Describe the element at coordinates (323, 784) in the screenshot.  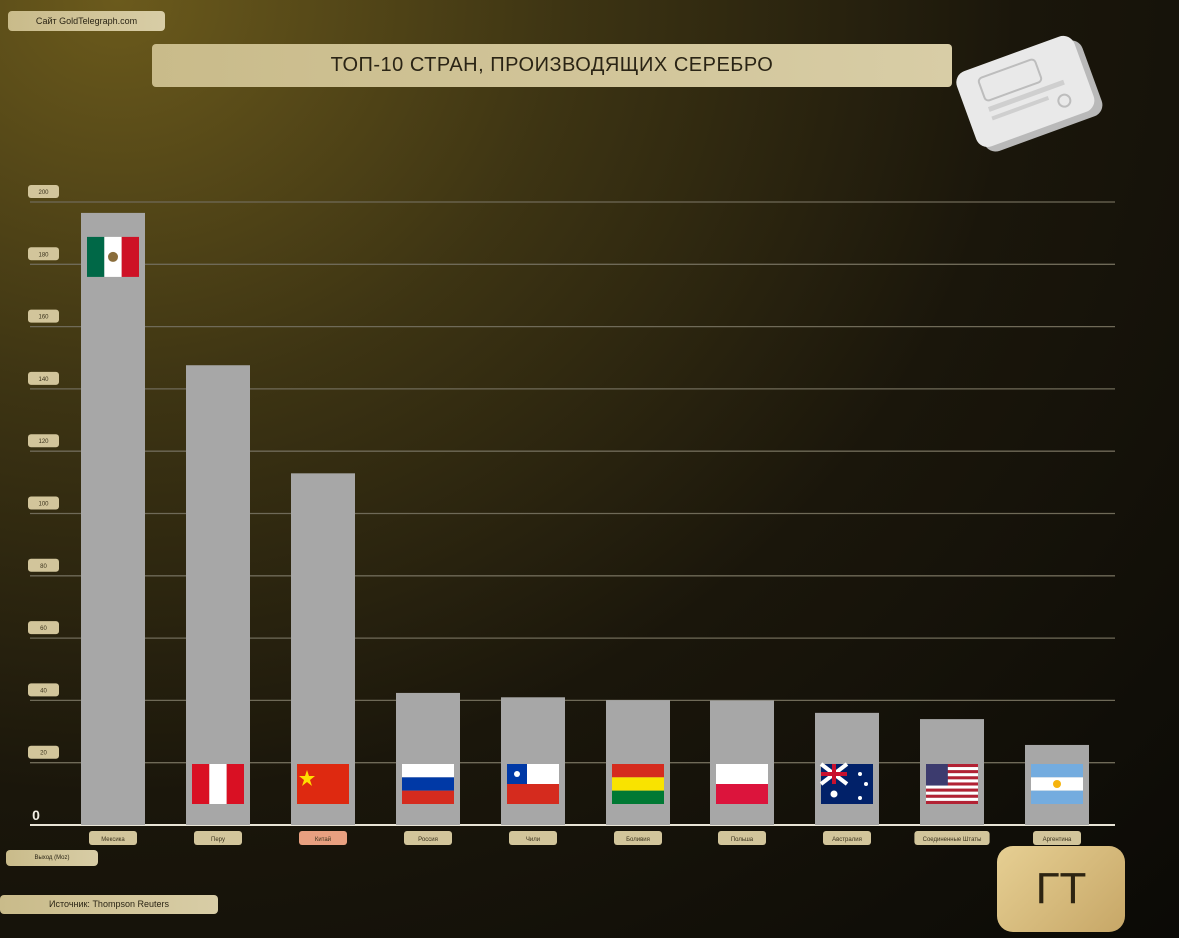
I see `flag-china-icon` at that location.